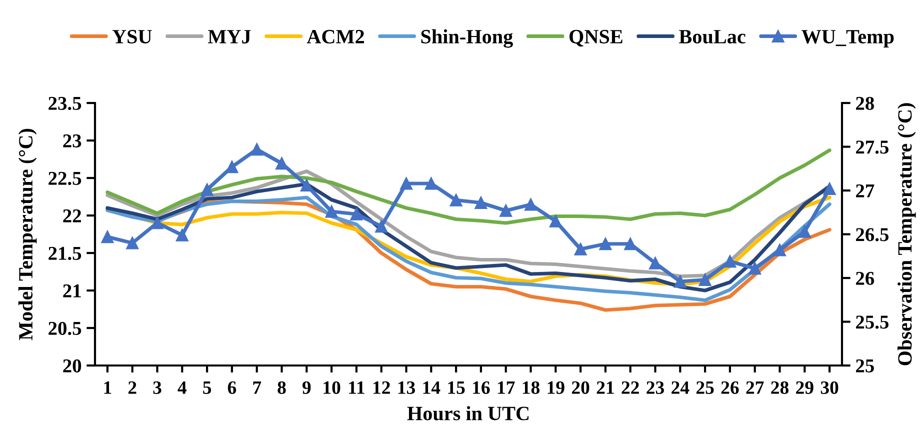 This screenshot has height=442, width=922. I want to click on x-tick-label: 7, so click(257, 388).